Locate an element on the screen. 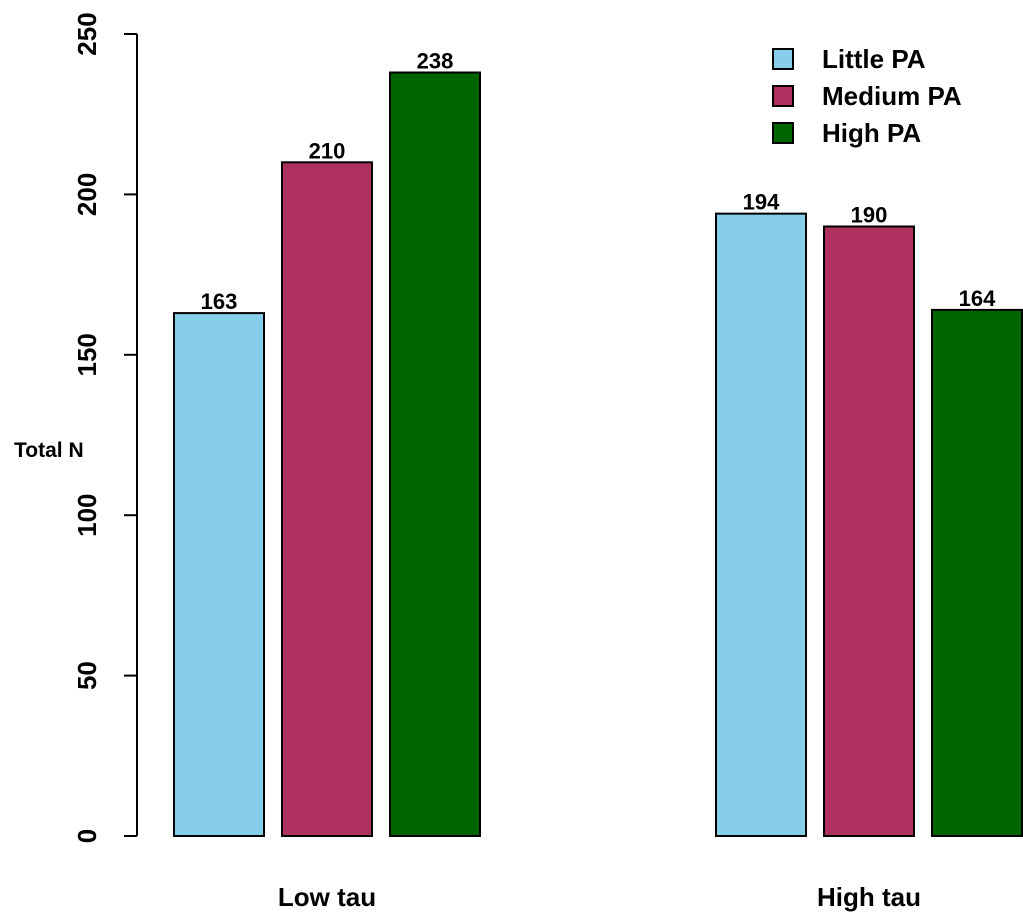  y-axis: 0 50 100 150 200 250 is located at coordinates (105, 427).